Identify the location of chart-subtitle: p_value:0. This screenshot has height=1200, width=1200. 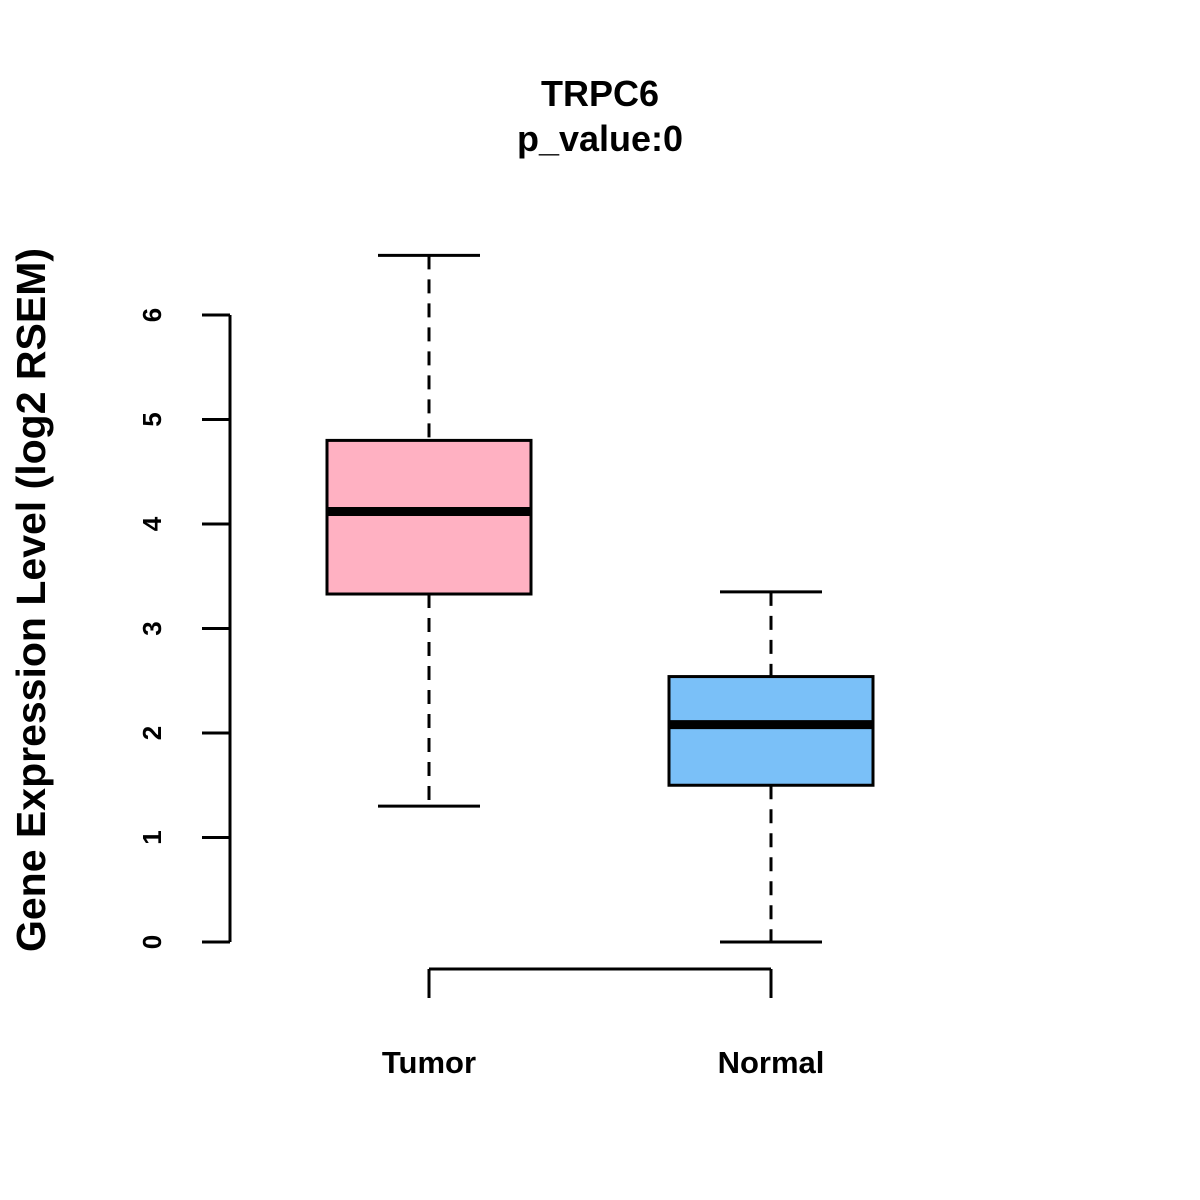
(600, 138).